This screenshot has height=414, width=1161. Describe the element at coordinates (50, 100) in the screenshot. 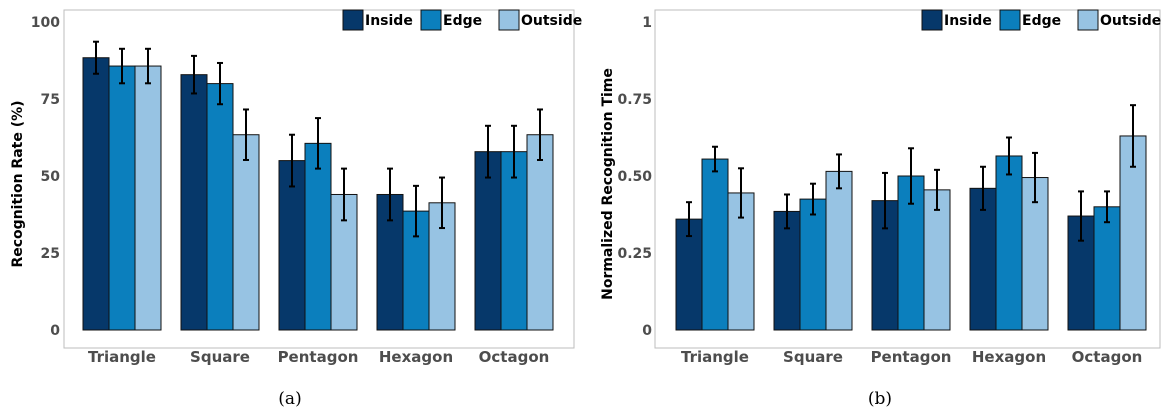

I see `y-tick-label: 75` at that location.